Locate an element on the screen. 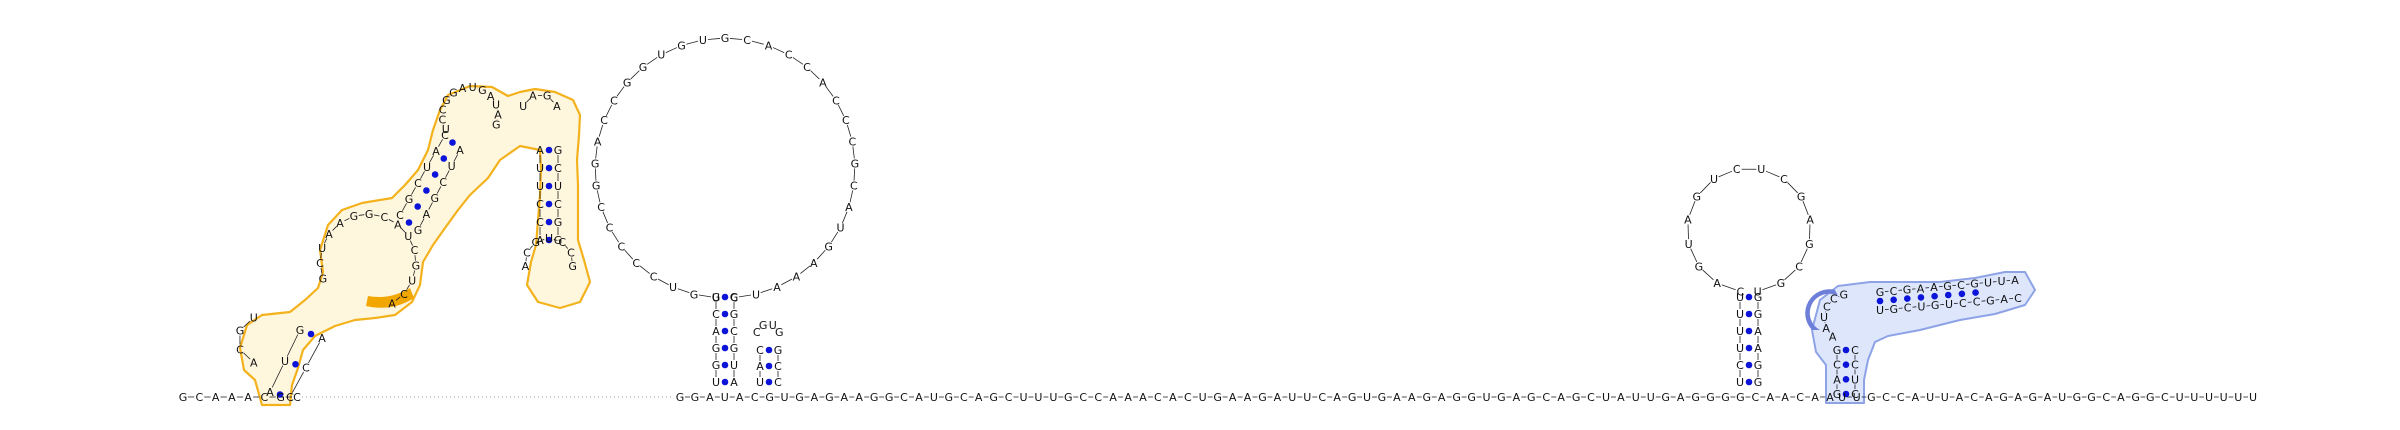 The width and height of the screenshot is (2400, 430). orange-bottom-loop-link is located at coordinates (247, 356).